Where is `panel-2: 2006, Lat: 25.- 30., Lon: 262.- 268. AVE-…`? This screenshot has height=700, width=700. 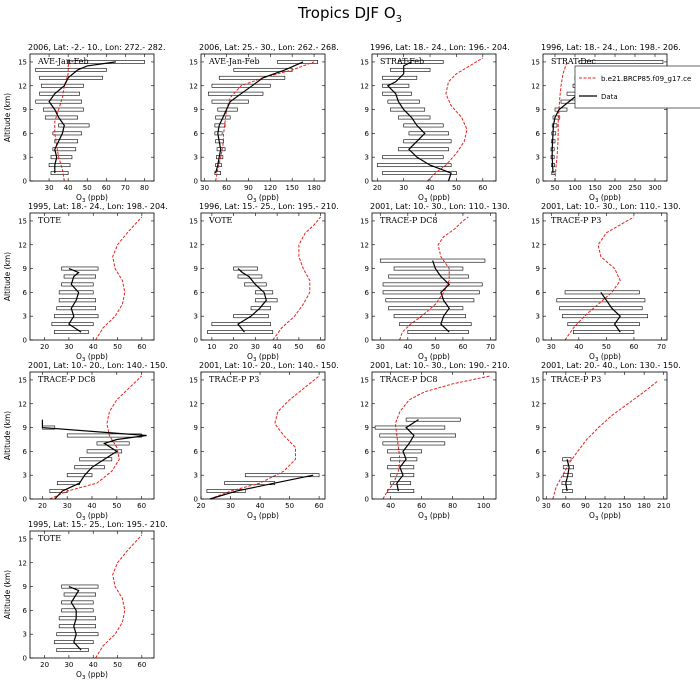 panel-2: 2006, Lat: 25.- 30., Lon: 262.- 268. AVE-… is located at coordinates (264, 123).